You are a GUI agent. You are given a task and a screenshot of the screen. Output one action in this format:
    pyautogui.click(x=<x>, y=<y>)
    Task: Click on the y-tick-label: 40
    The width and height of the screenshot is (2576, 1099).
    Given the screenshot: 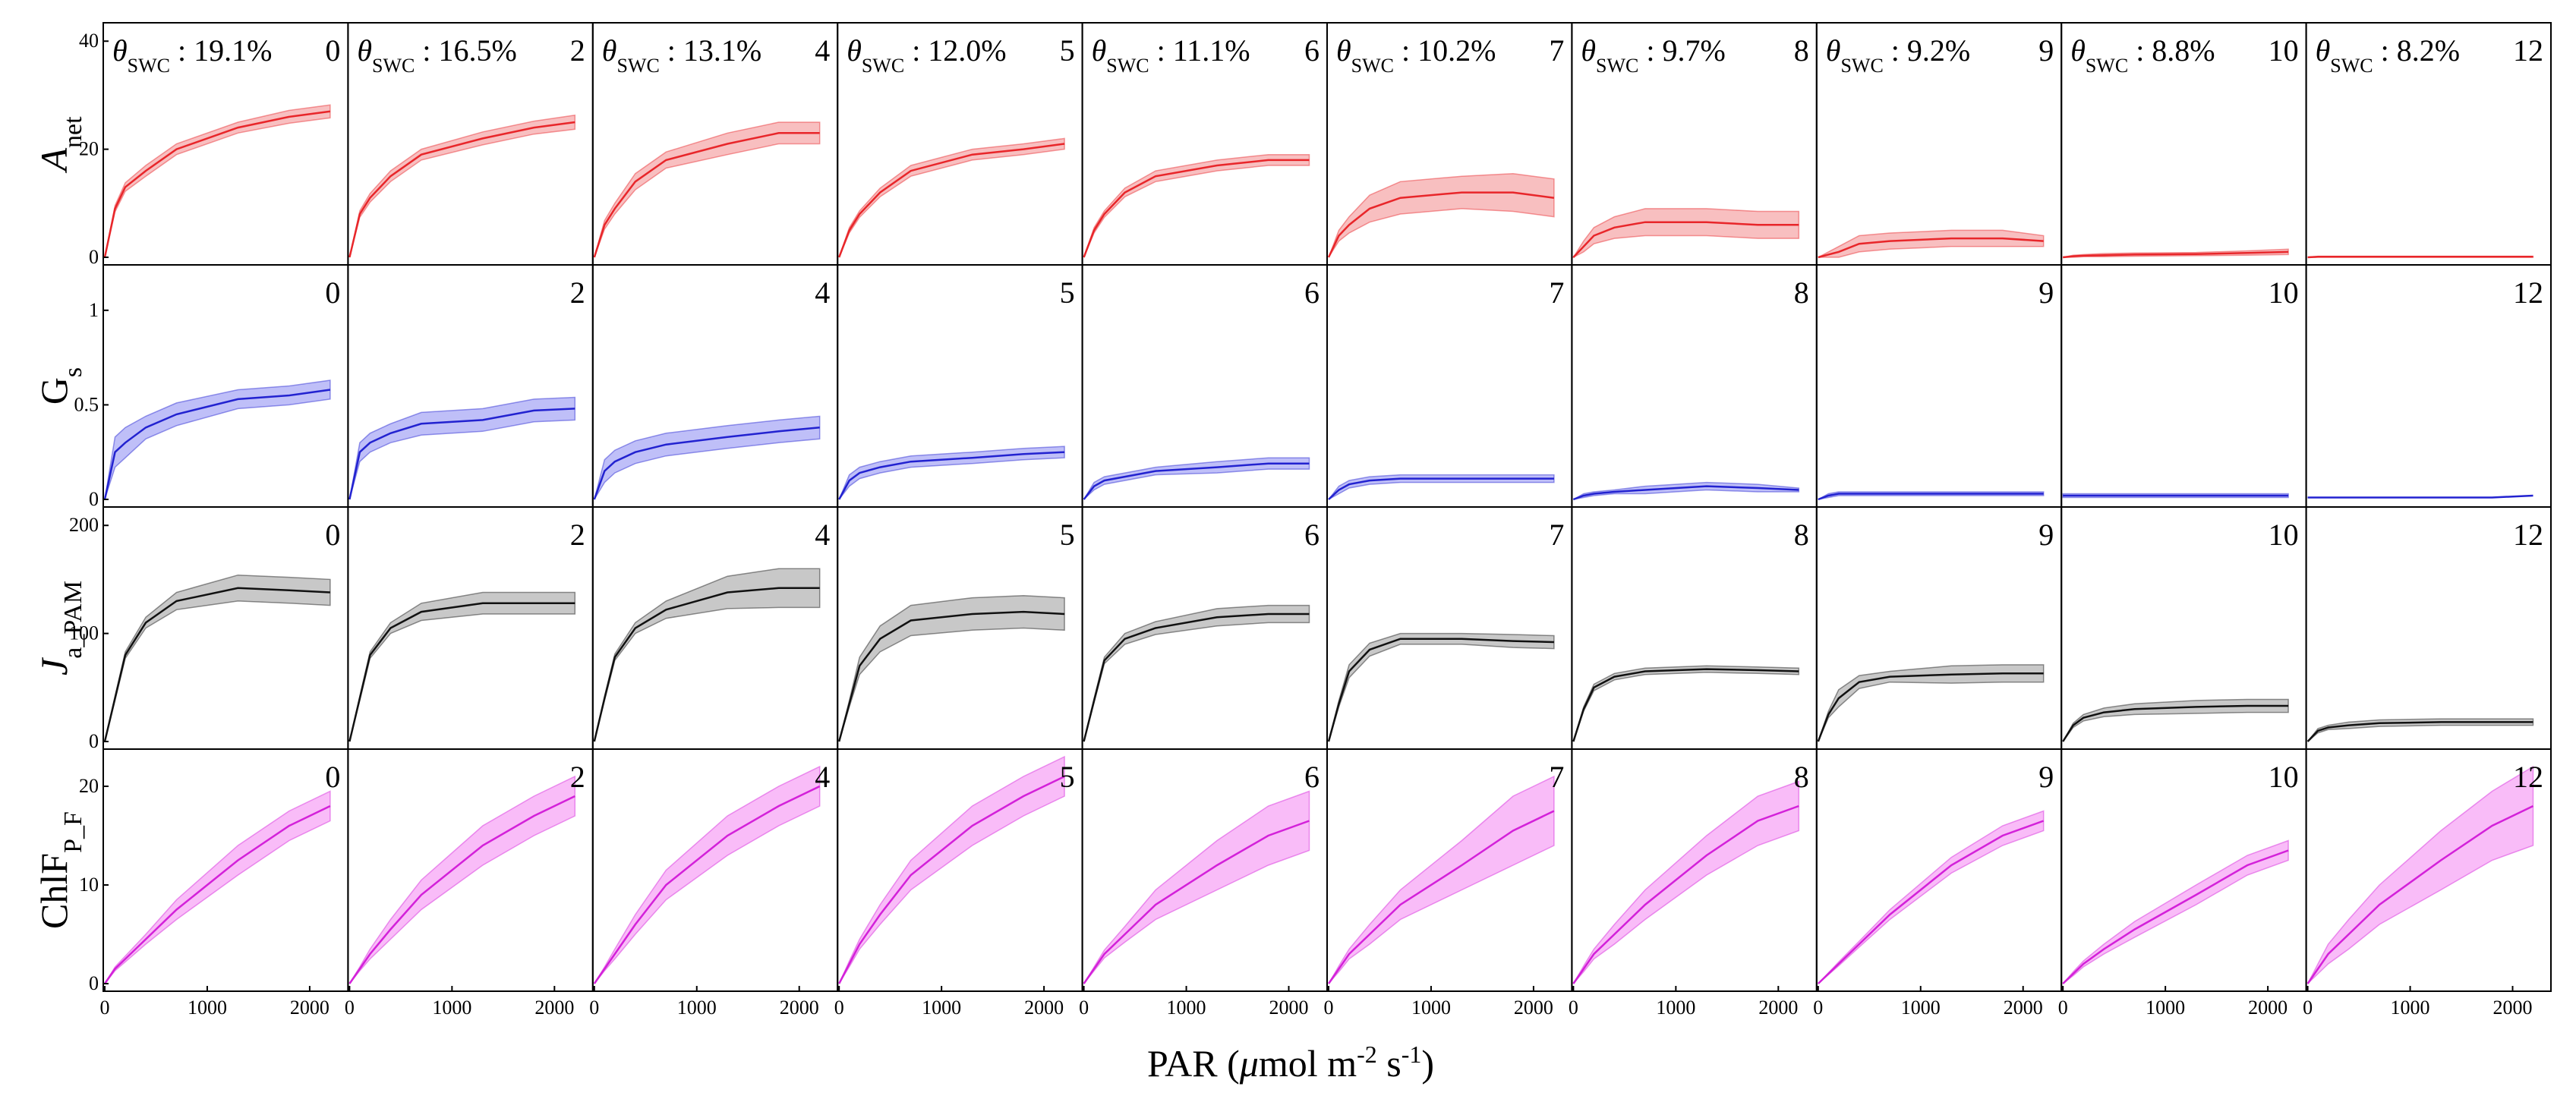 What is the action you would take?
    pyautogui.click(x=89, y=41)
    